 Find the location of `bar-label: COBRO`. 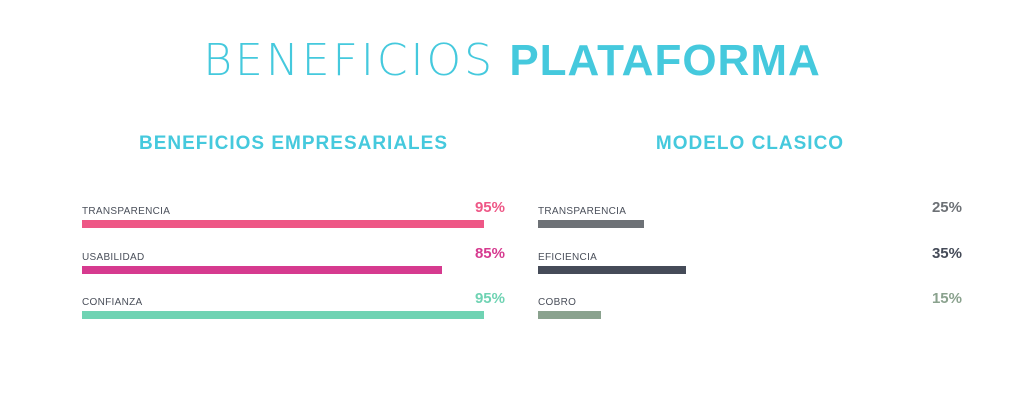

bar-label: COBRO is located at coordinates (557, 302).